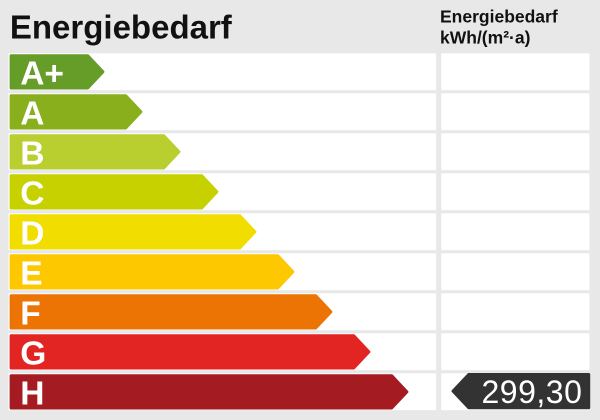 The height and width of the screenshot is (420, 600). I want to click on svg-text: F, so click(30, 313).